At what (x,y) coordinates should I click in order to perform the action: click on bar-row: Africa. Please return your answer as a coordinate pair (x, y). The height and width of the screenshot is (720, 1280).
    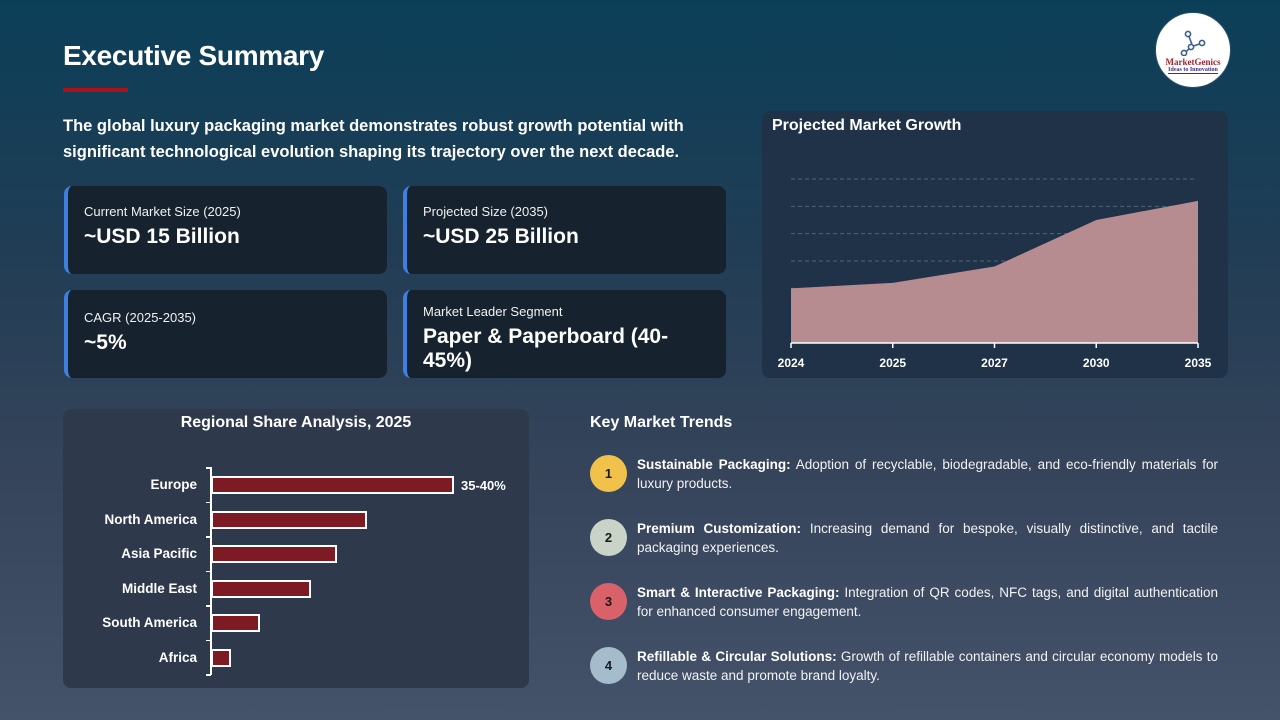
    Looking at the image, I should click on (296, 658).